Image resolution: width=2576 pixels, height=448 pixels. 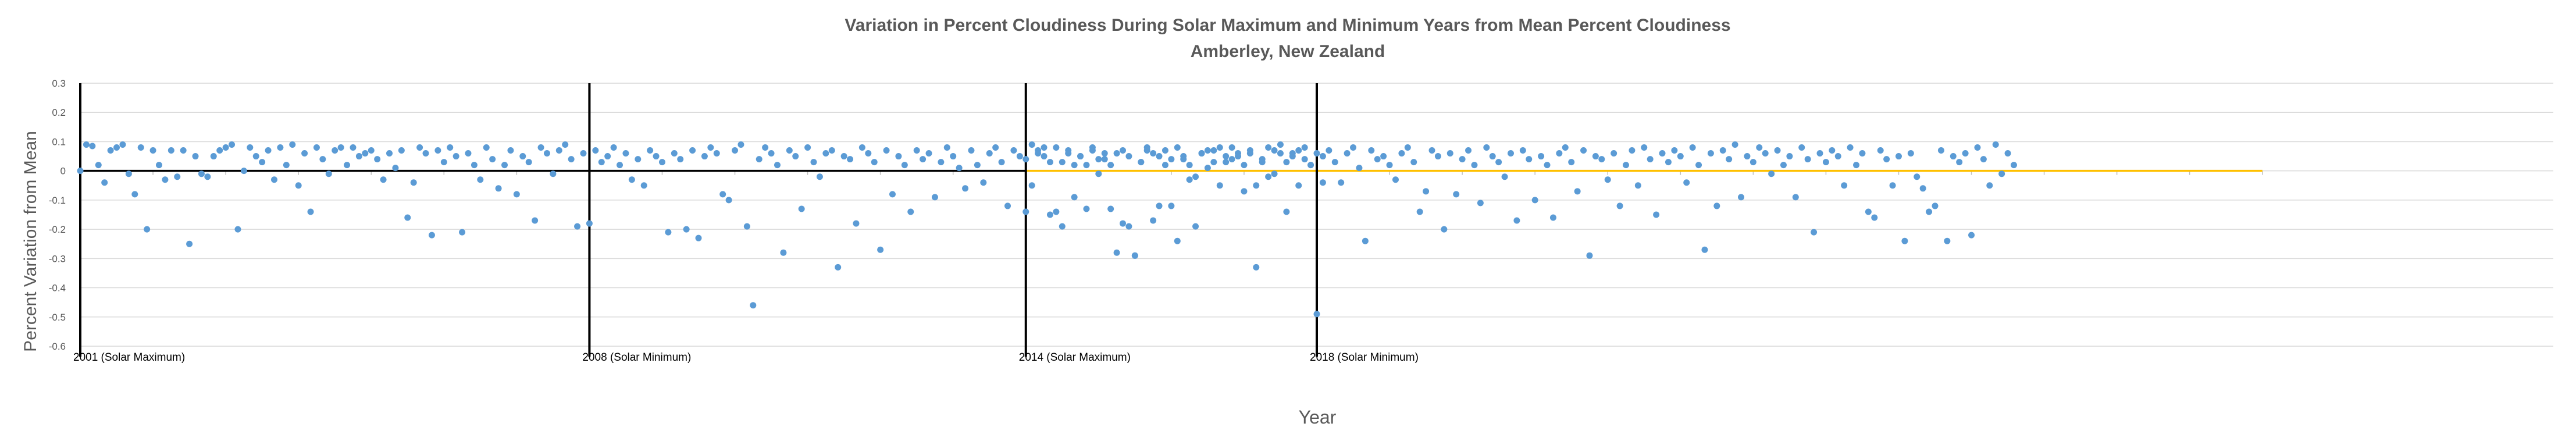 What do you see at coordinates (30, 241) in the screenshot?
I see `y-axis-label: Percent Variation from Mean` at bounding box center [30, 241].